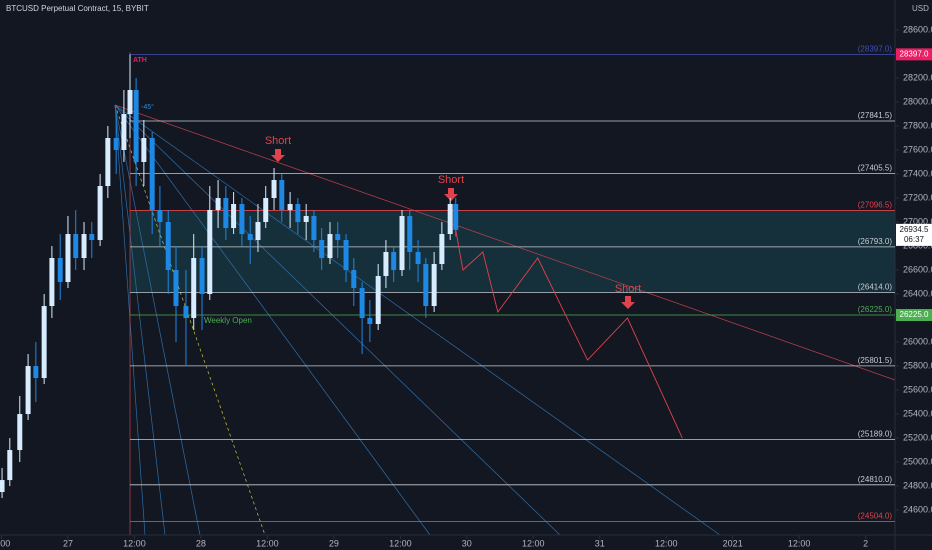 Image resolution: width=932 pixels, height=550 pixels. What do you see at coordinates (228, 320) in the screenshot?
I see `annotation: Weekly Open` at bounding box center [228, 320].